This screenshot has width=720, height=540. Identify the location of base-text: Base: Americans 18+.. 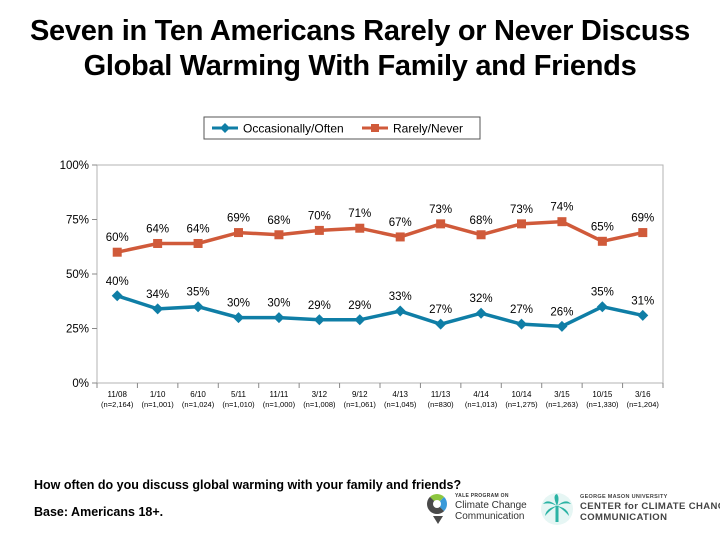
(99, 512).